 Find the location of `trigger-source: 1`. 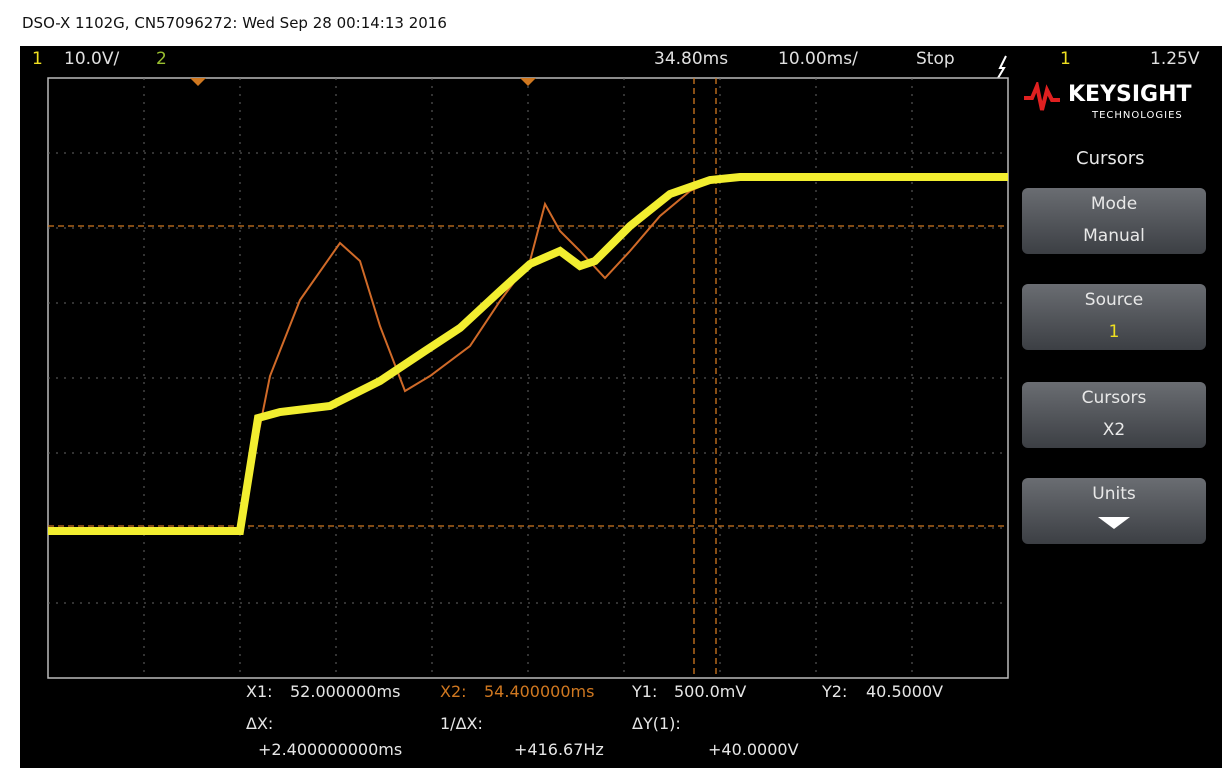

trigger-source: 1 is located at coordinates (1065, 59).